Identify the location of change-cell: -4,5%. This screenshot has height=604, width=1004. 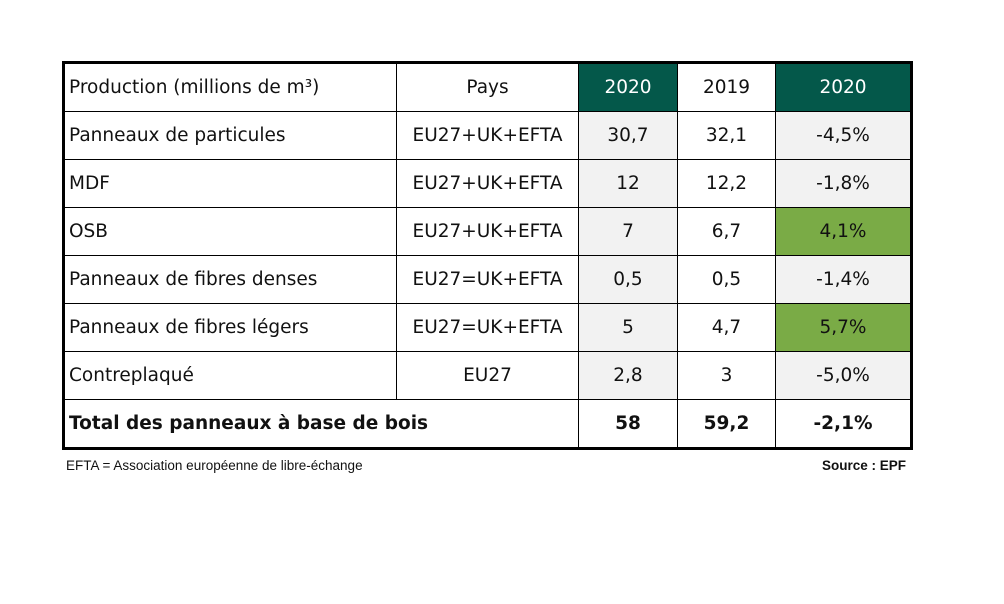
(843, 135).